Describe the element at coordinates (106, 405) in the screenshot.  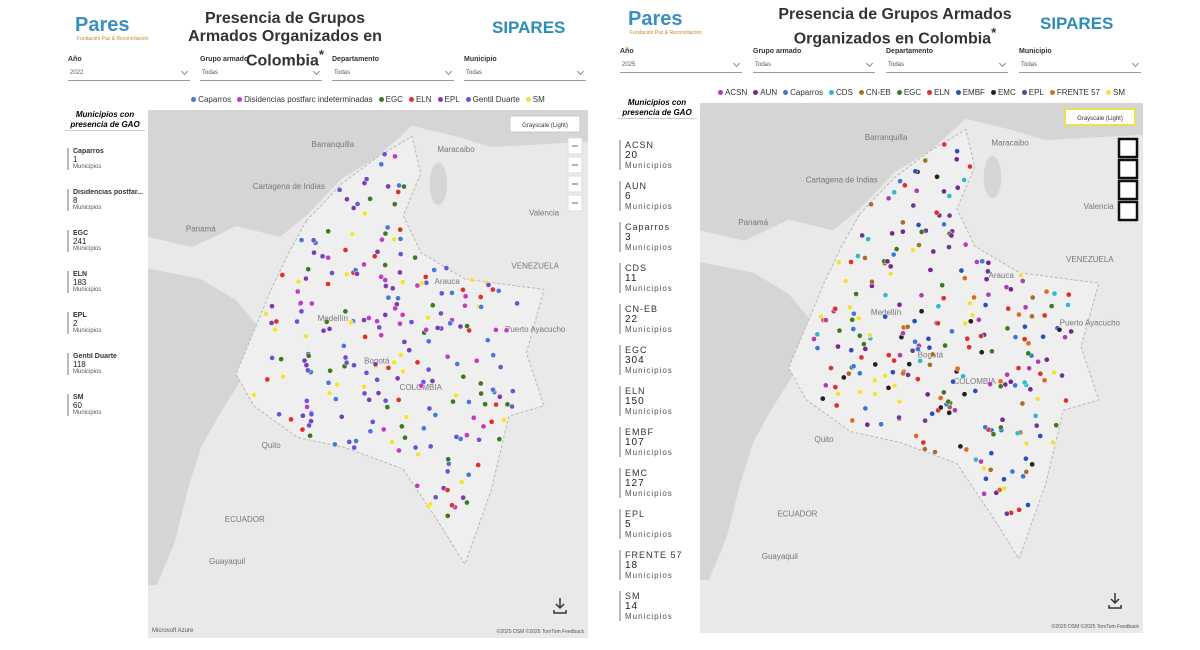
I see `count-card: SM 60 Municipios` at that location.